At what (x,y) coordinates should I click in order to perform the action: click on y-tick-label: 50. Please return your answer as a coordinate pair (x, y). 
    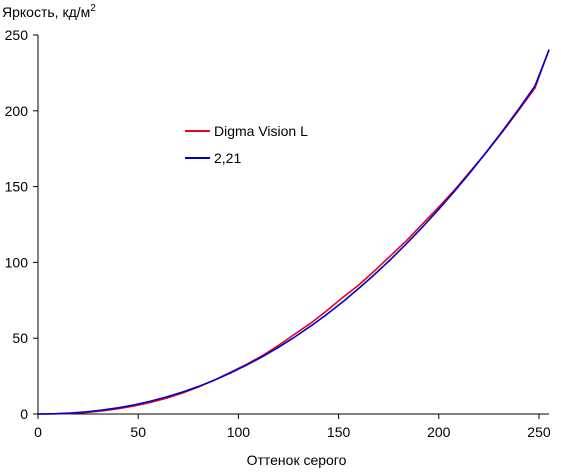
    Looking at the image, I should click on (20, 338).